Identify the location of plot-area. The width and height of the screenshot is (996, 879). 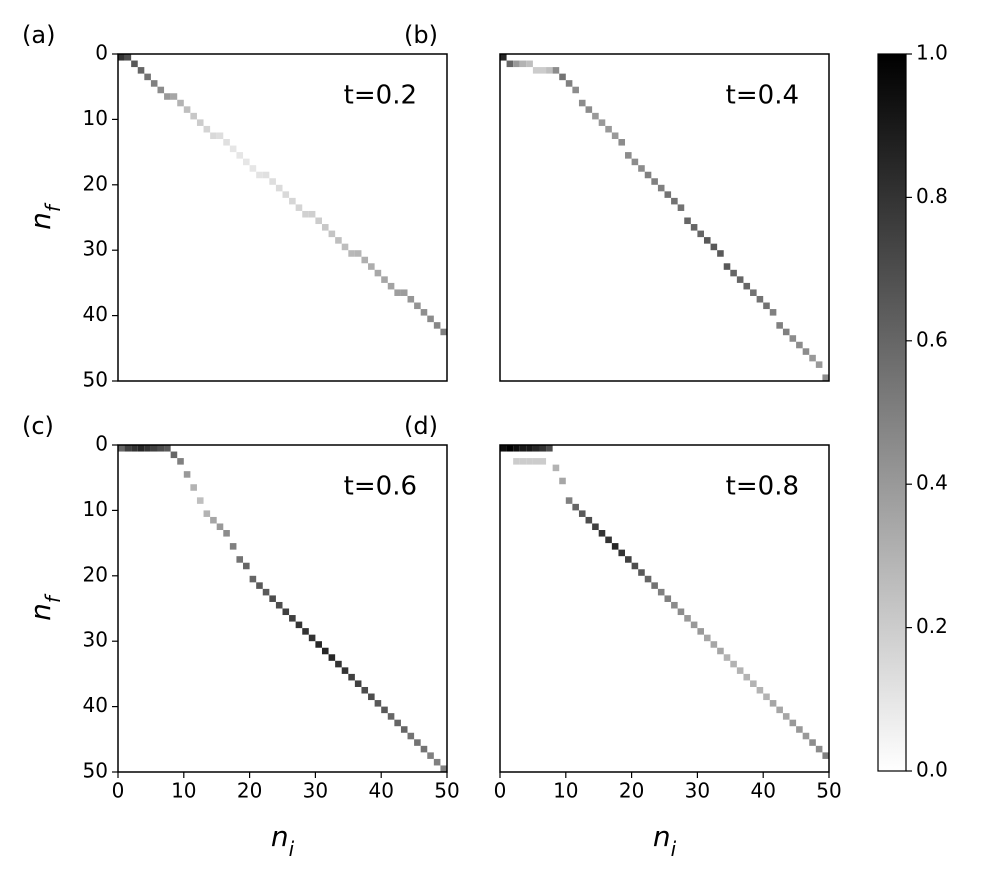
(664, 608).